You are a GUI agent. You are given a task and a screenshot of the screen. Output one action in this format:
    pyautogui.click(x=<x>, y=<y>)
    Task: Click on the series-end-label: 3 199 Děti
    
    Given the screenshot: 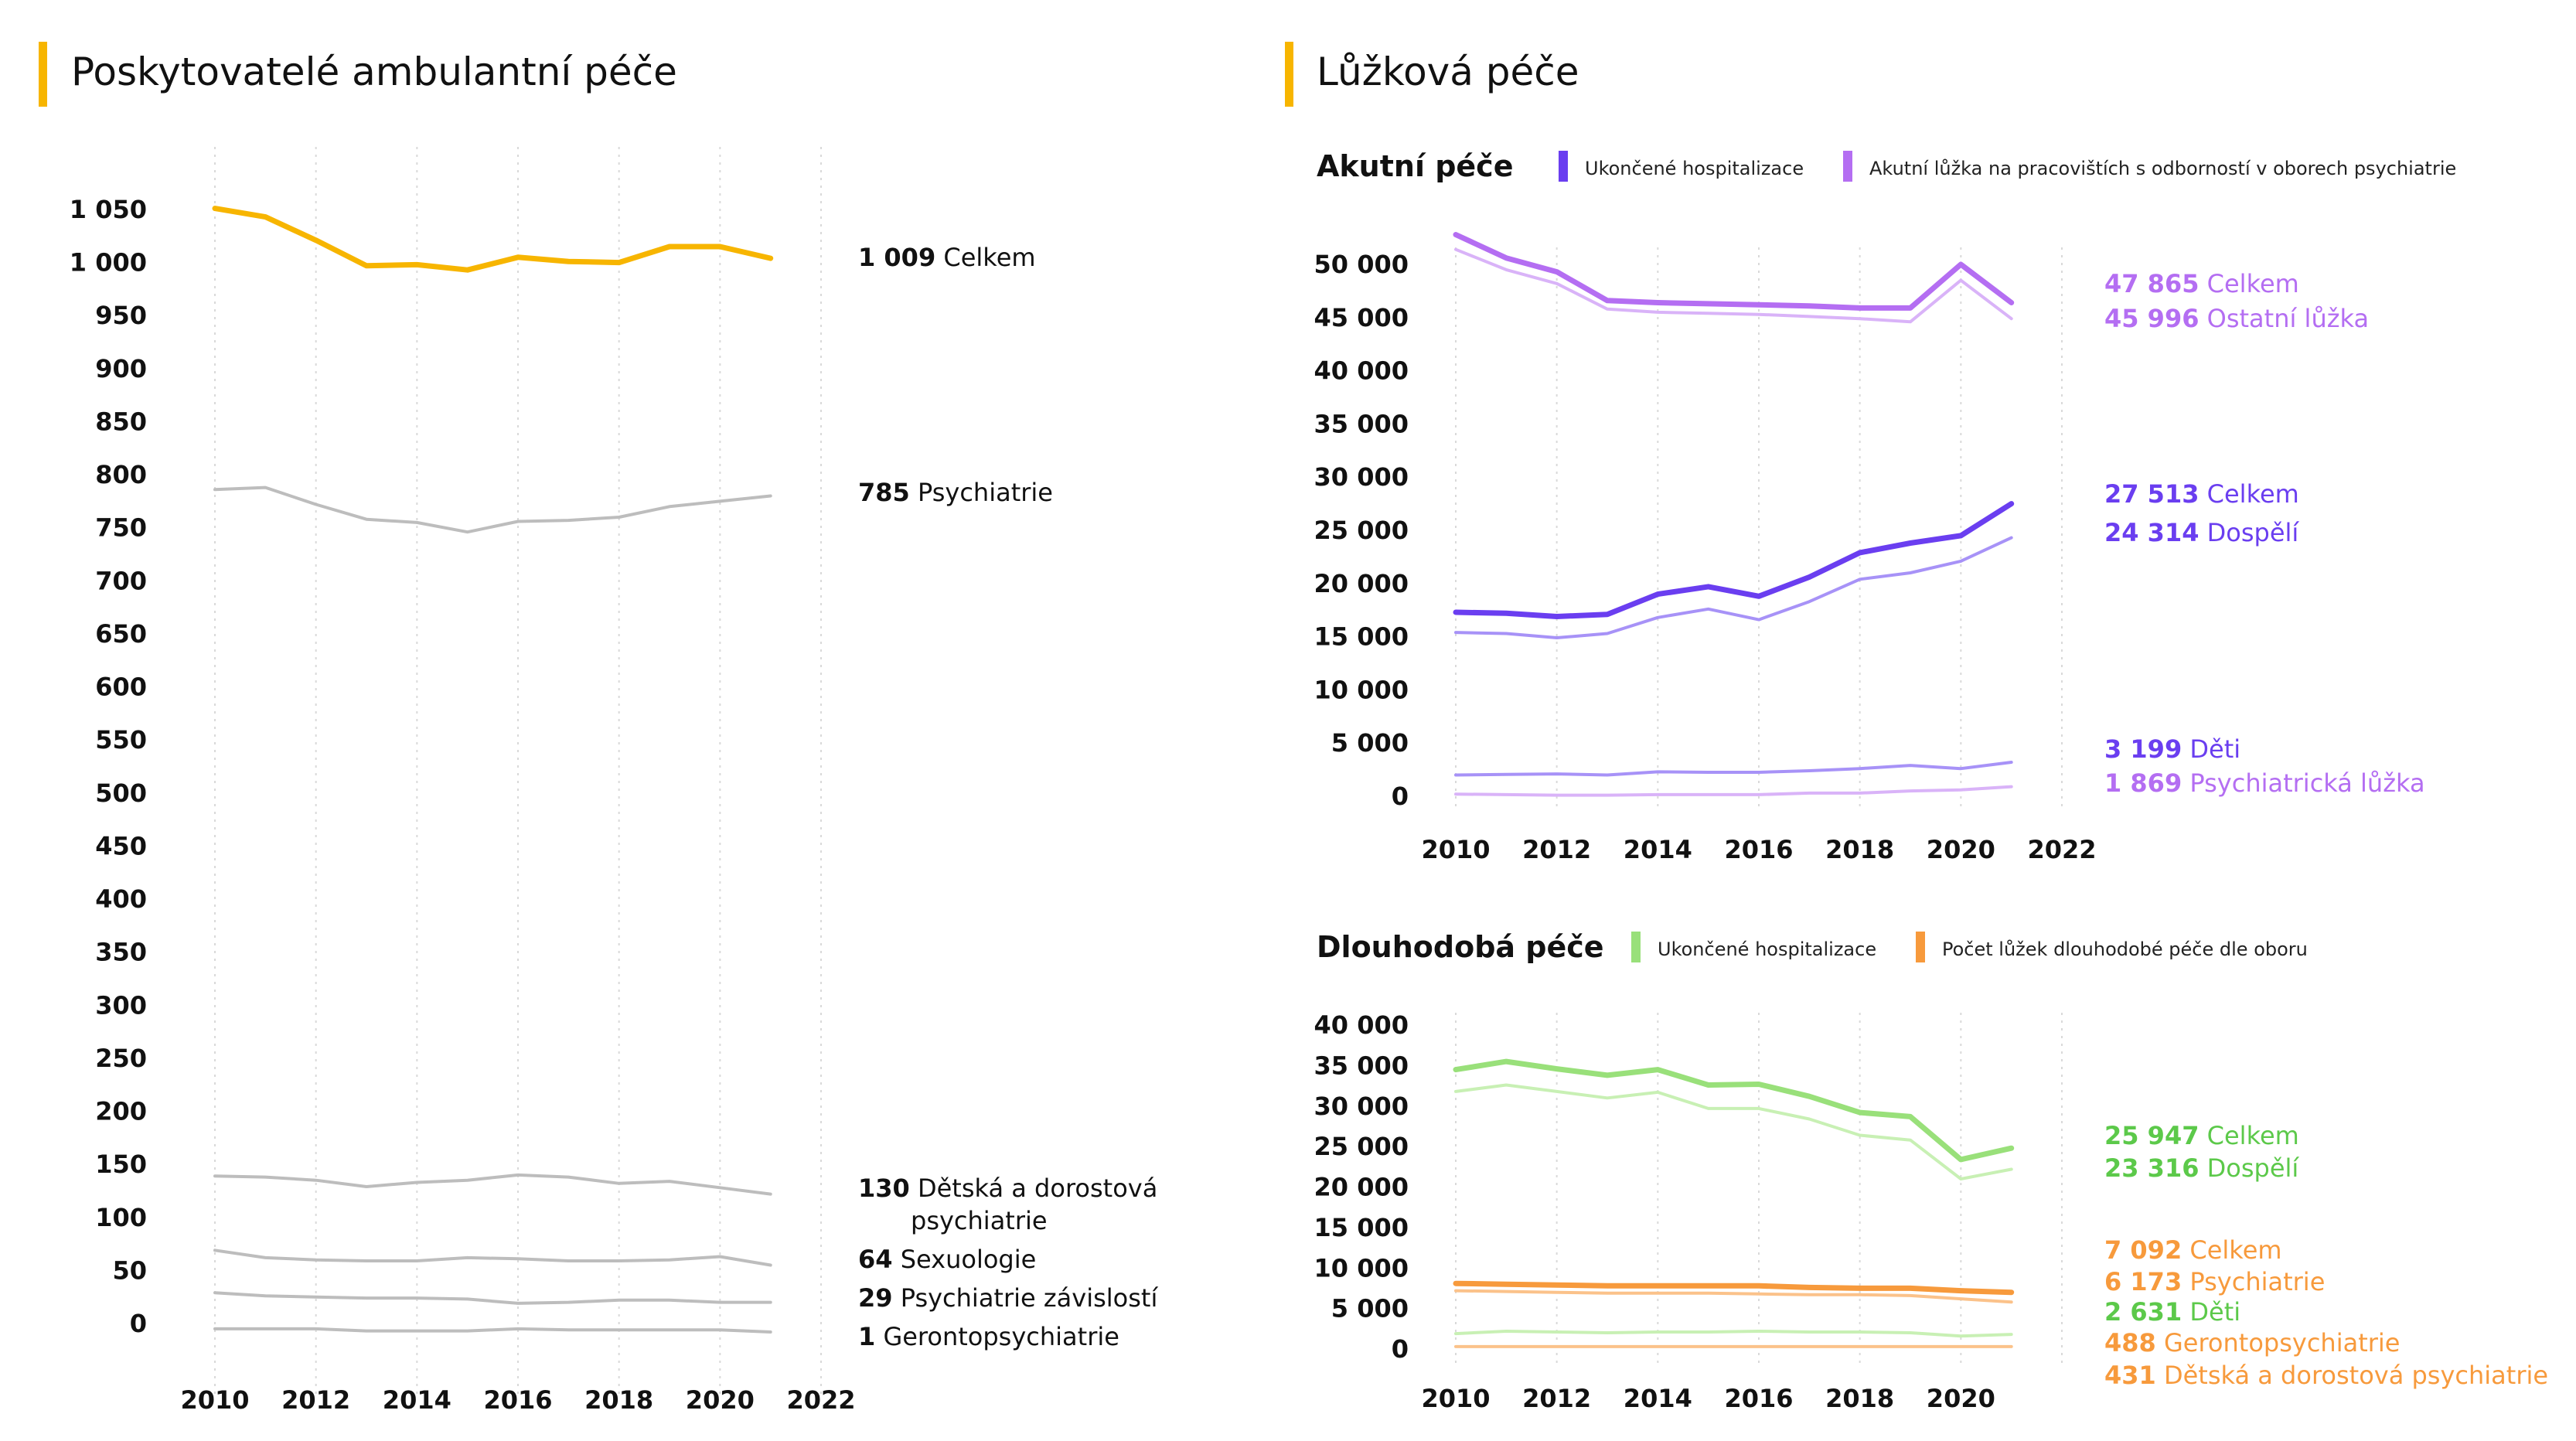 What is the action you would take?
    pyautogui.click(x=2172, y=749)
    